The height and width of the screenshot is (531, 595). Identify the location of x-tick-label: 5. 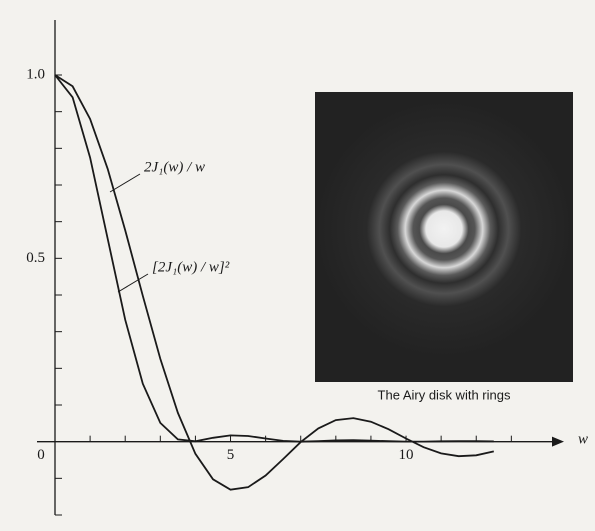
(231, 455).